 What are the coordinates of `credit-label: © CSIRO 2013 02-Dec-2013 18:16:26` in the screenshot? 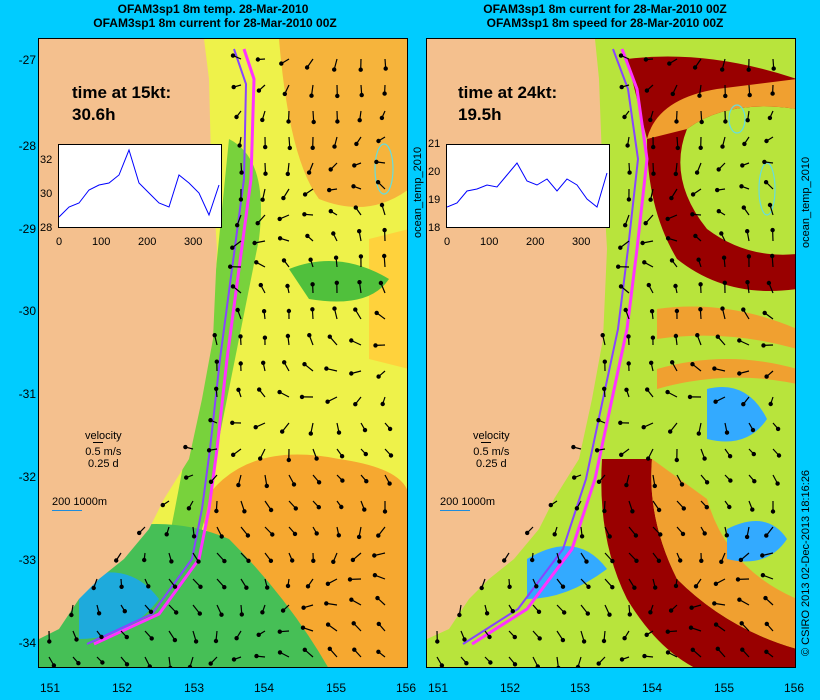 It's located at (806, 562).